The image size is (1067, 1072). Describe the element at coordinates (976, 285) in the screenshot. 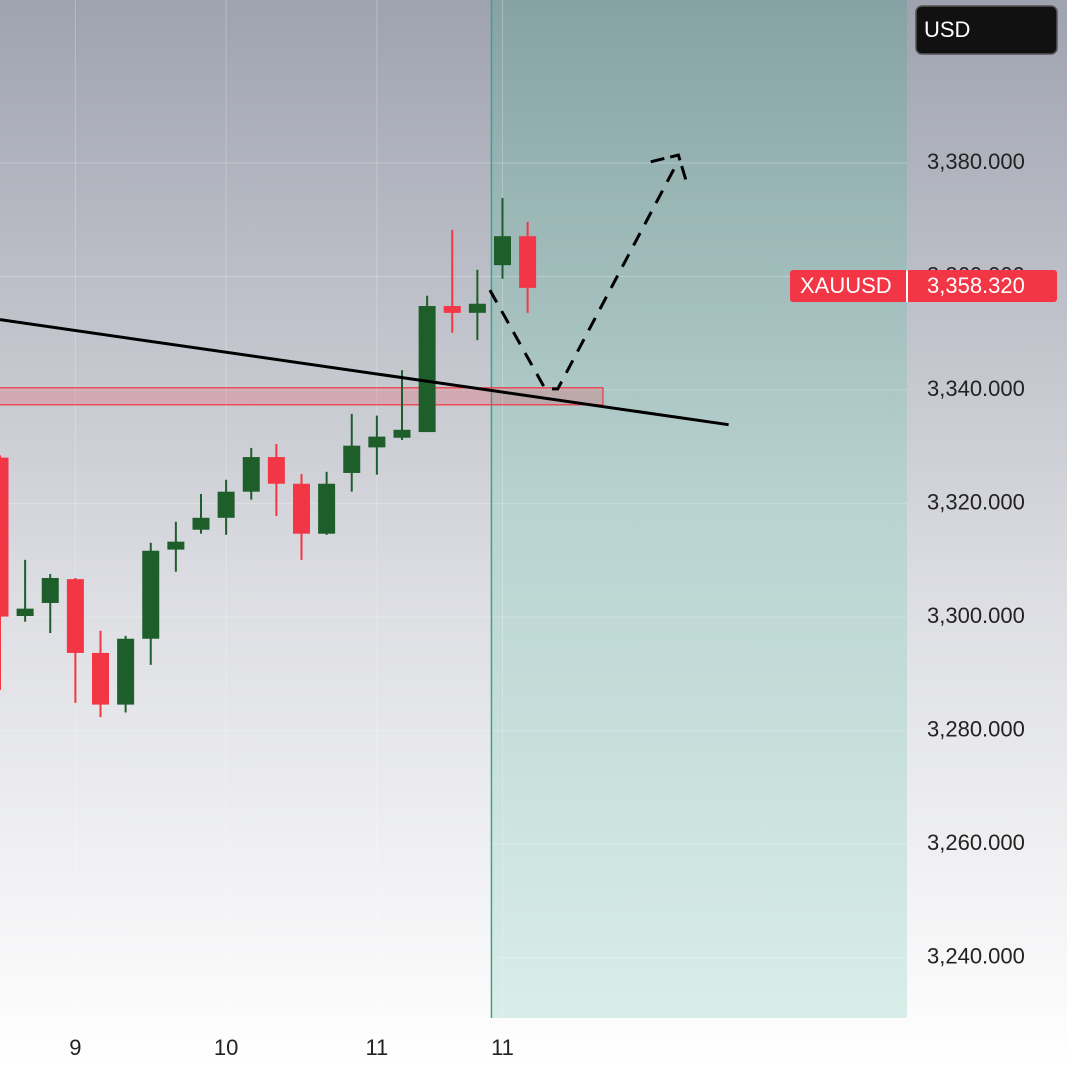

I see `price-tag-value: 3,358.320` at that location.